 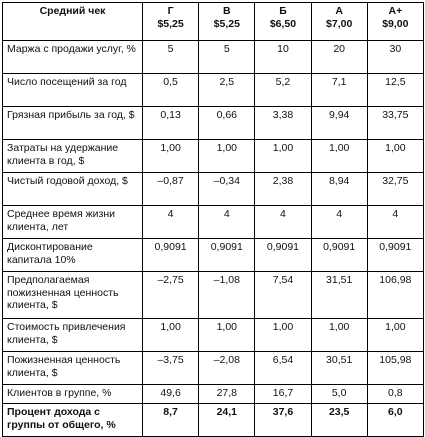 What do you see at coordinates (339, 394) in the screenshot?
I see `cell-value: 5,0` at bounding box center [339, 394].